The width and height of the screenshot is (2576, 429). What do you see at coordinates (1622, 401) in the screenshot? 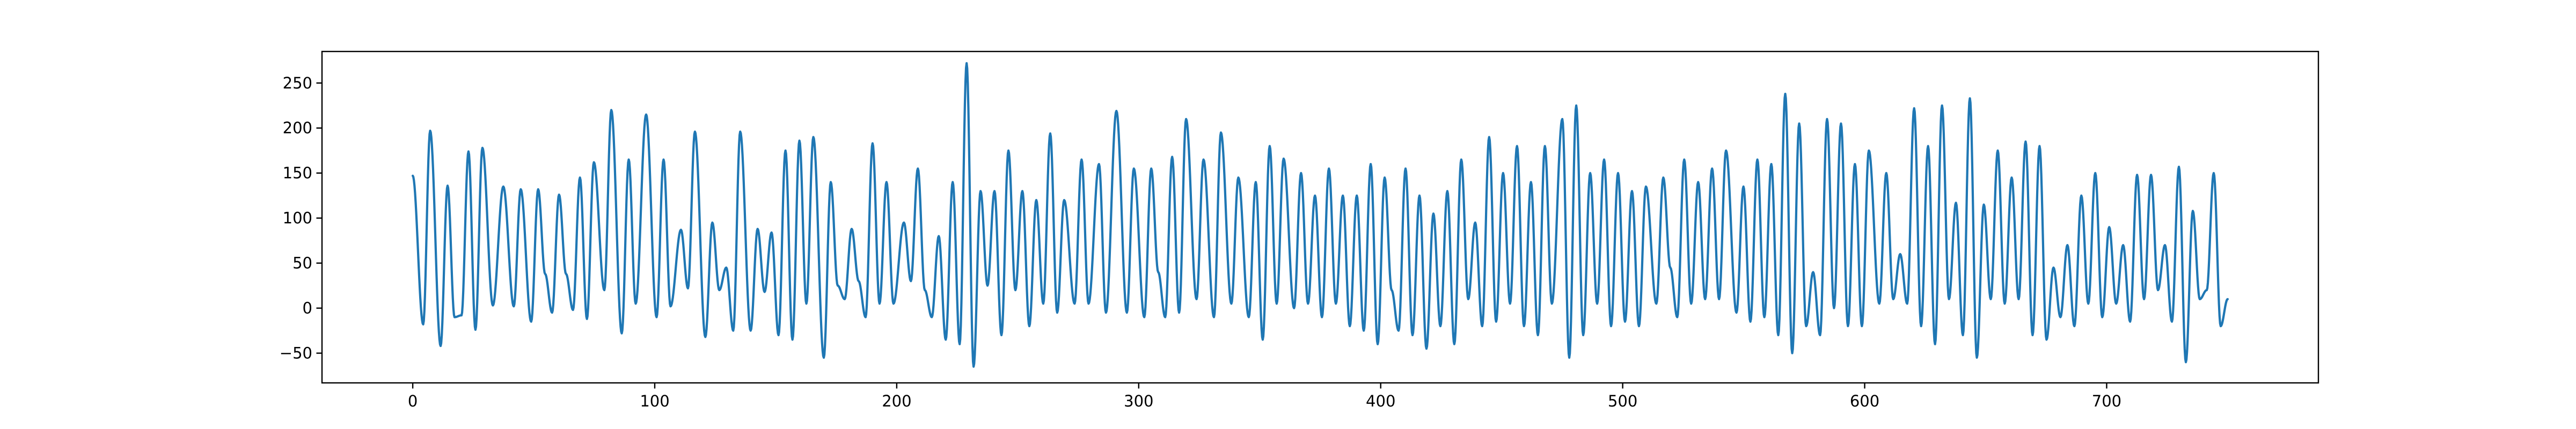
I see `x-tick-label: 500` at bounding box center [1622, 401].